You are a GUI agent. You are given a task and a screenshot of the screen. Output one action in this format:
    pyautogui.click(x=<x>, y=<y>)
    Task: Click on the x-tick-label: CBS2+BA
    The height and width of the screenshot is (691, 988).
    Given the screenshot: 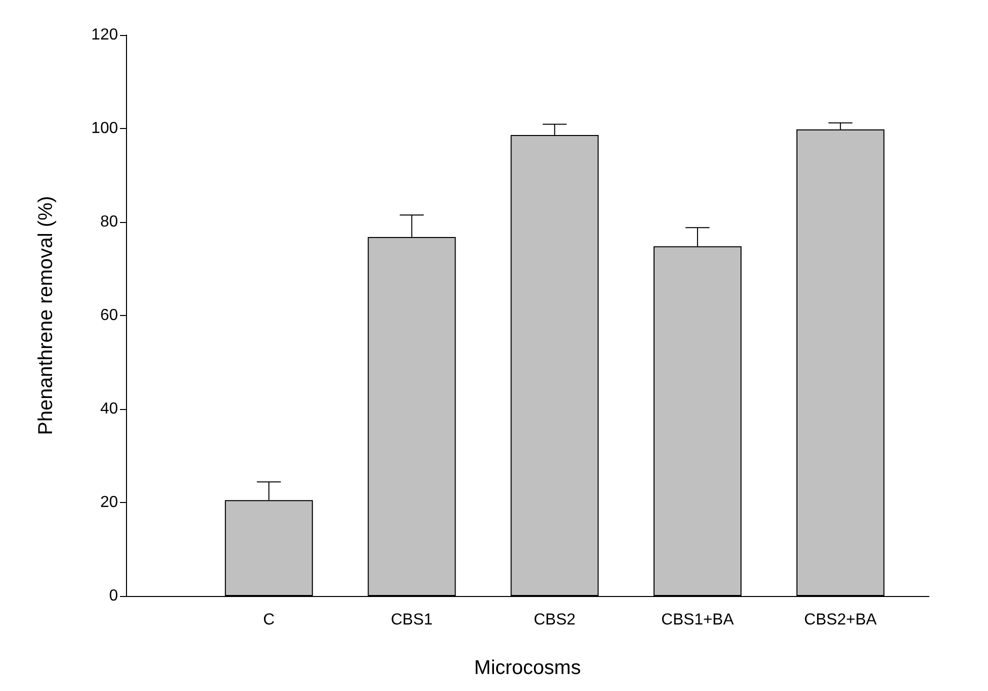 What is the action you would take?
    pyautogui.click(x=840, y=620)
    